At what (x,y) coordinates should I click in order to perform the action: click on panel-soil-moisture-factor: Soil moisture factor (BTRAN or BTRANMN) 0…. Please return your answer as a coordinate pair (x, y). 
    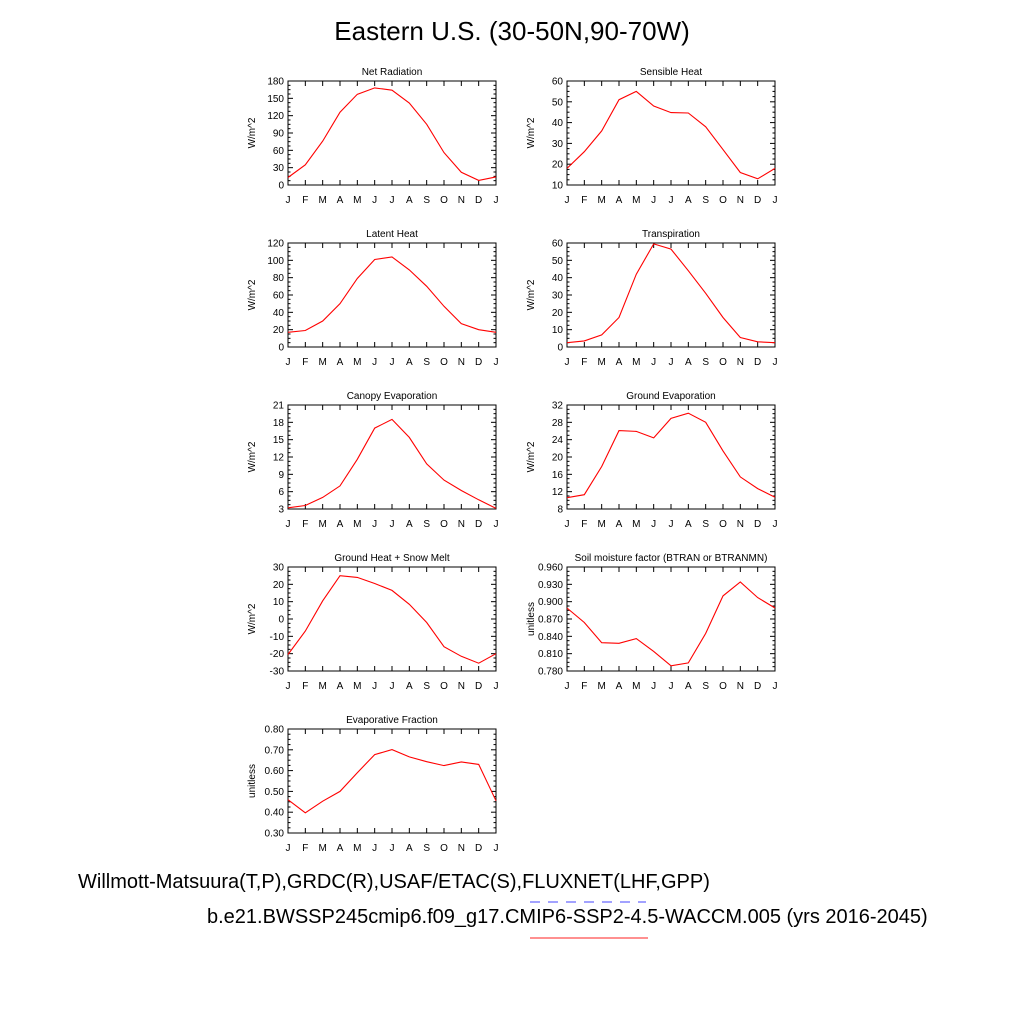
    Looking at the image, I should click on (646, 627).